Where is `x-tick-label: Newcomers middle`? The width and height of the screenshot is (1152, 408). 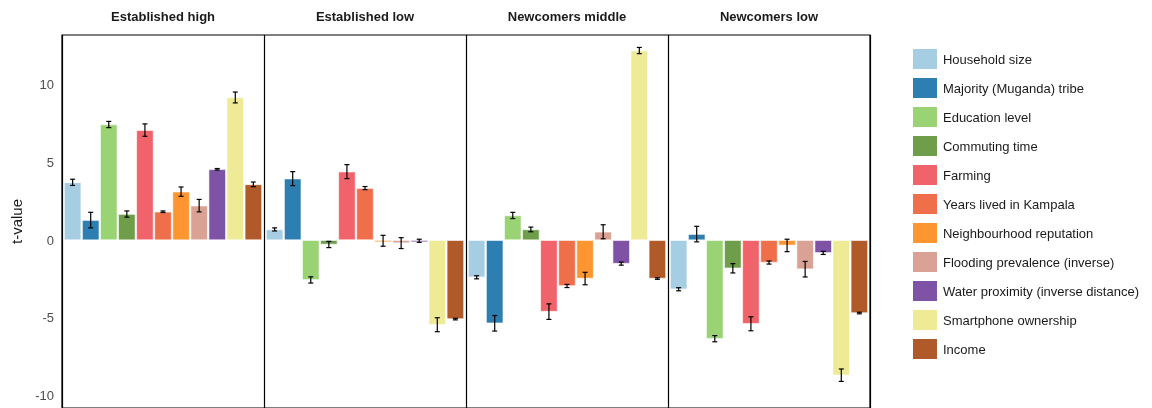
x-tick-label: Newcomers middle is located at coordinates (567, 16).